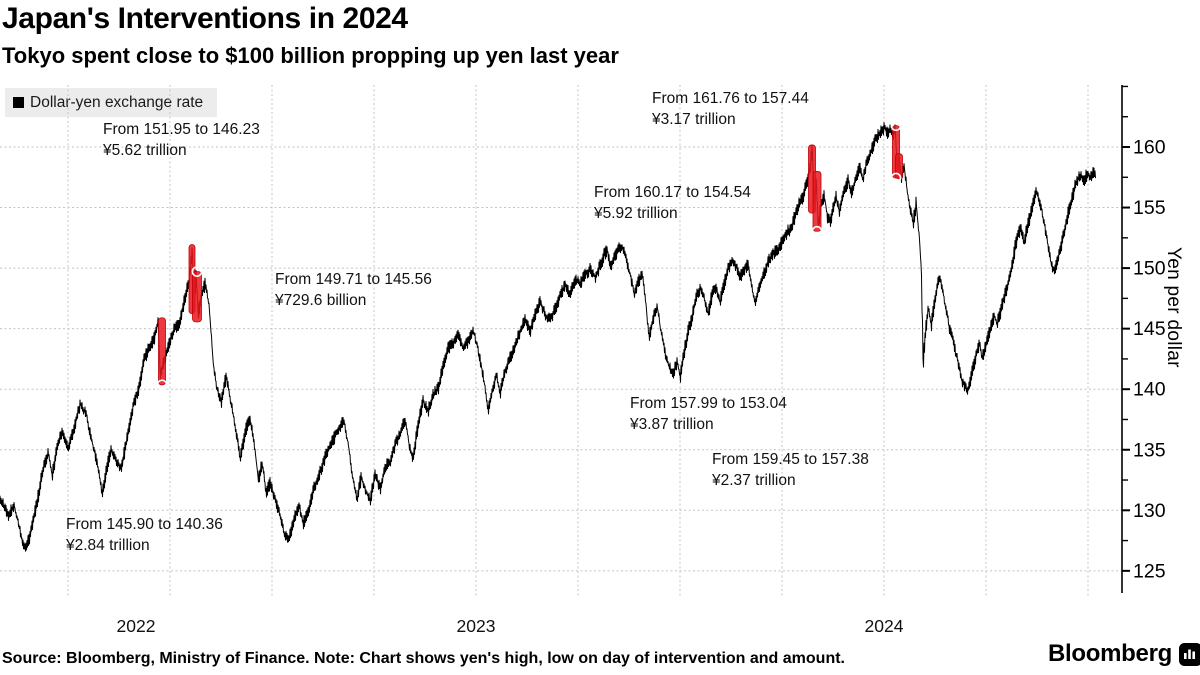 Image resolution: width=1200 pixels, height=675 pixels. Describe the element at coordinates (353, 290) in the screenshot. I see `intervention-annotation: From 149.71 to 145.56 ¥729.6 billion` at that location.